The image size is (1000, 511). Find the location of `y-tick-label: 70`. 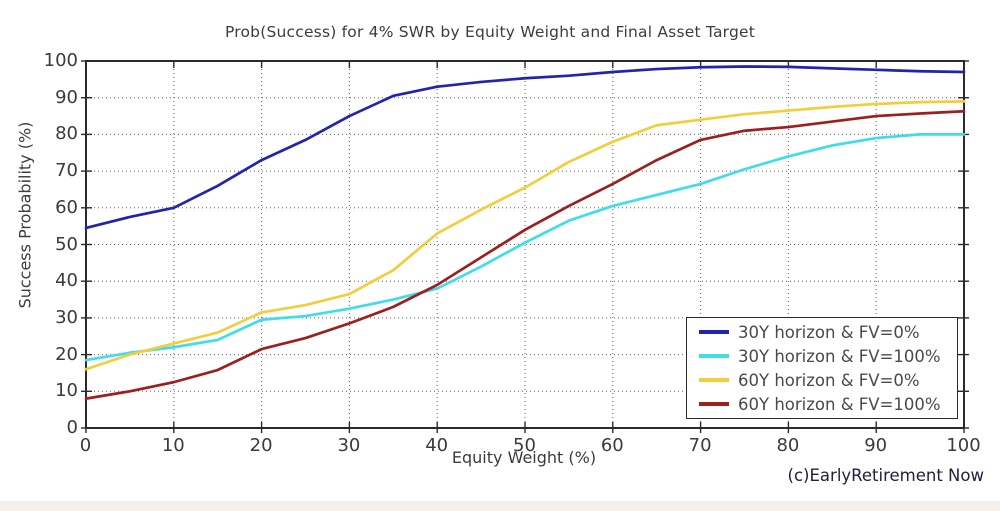

y-tick-label: 70 is located at coordinates (66, 171).